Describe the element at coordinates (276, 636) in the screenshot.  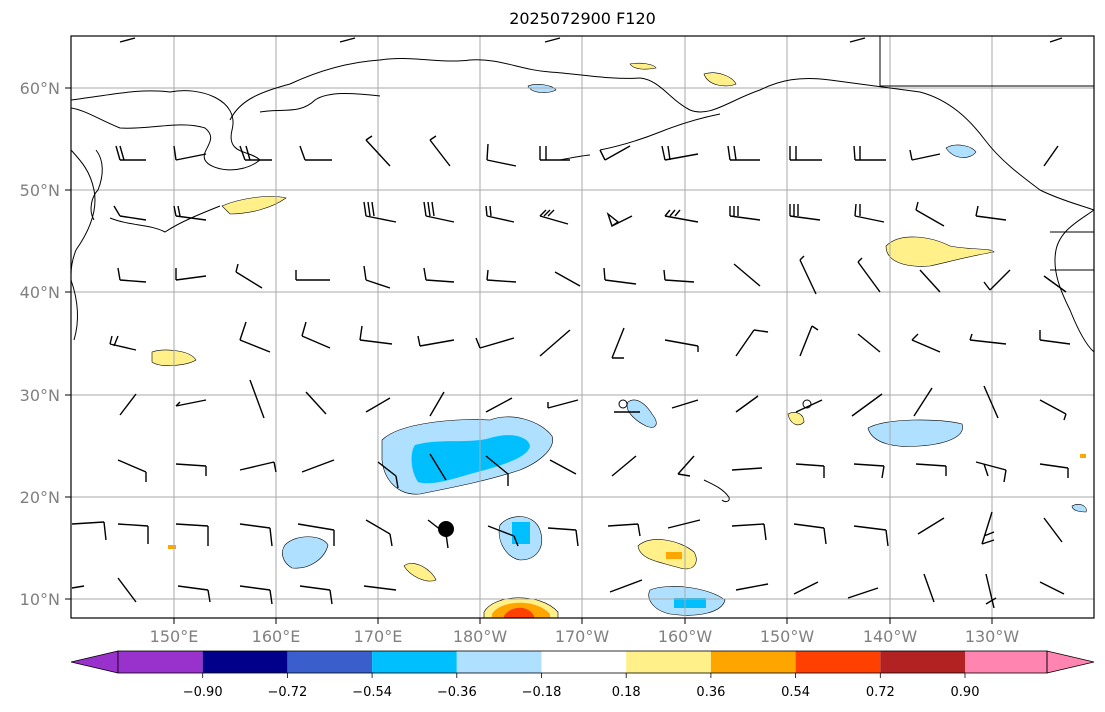
I see `lon-label-160e: 160°E` at that location.